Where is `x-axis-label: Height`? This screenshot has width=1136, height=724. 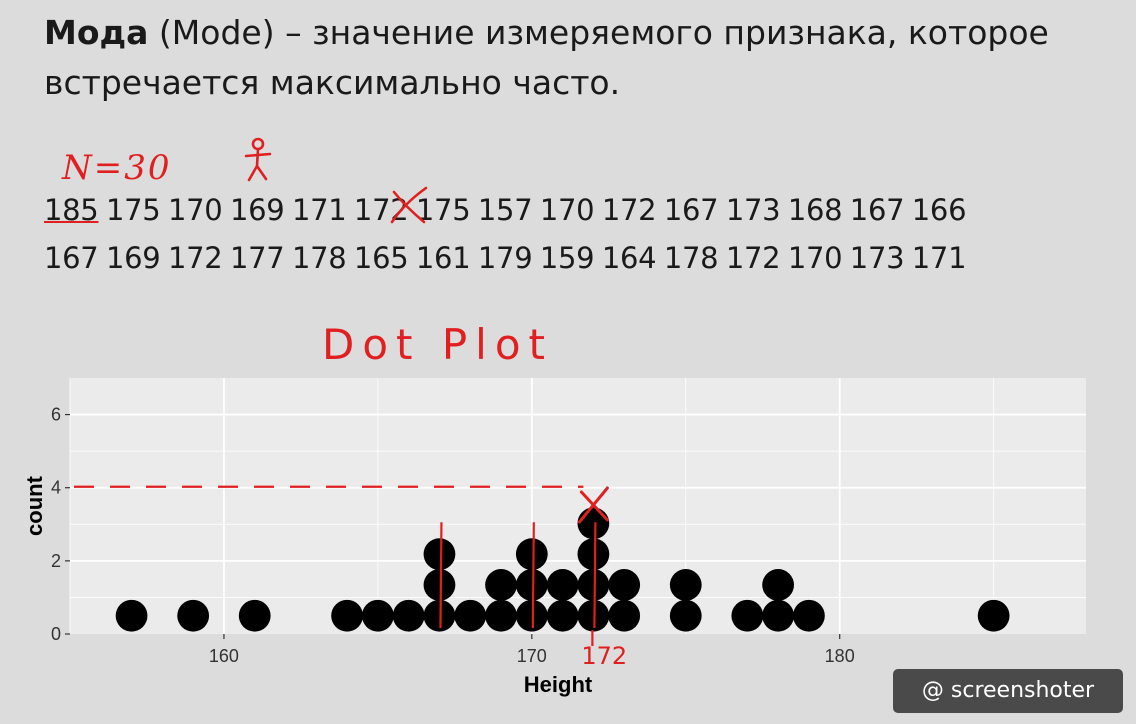
x-axis-label: Height is located at coordinates (558, 684).